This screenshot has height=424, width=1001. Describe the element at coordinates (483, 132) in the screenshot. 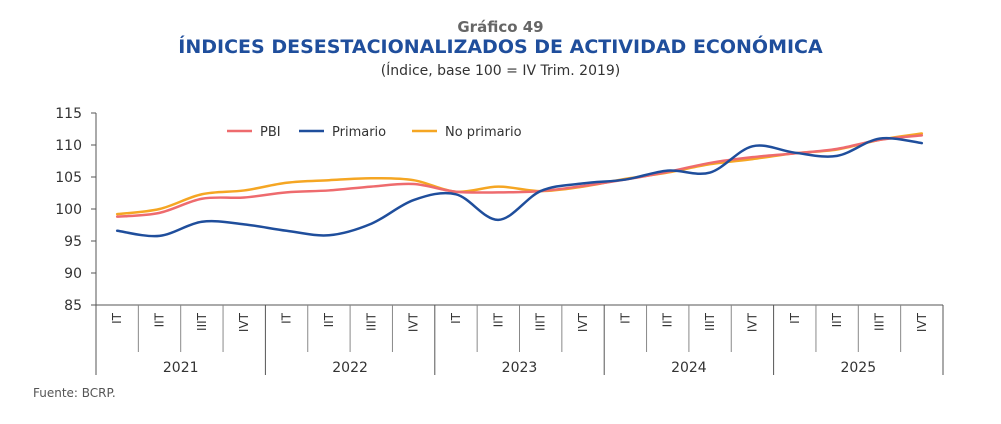

I see `legend-label: No primario` at that location.